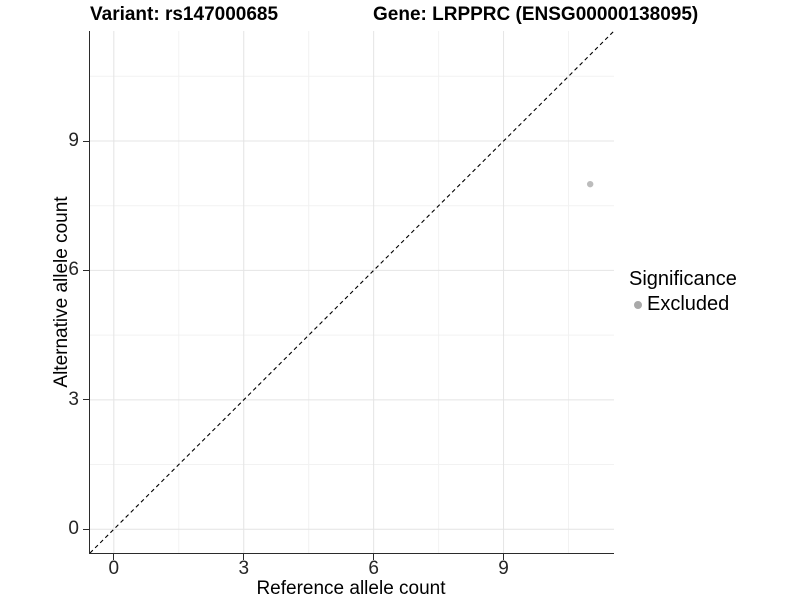 The width and height of the screenshot is (800, 600). Describe the element at coordinates (73, 529) in the screenshot. I see `y-tick-label-0: 0` at that location.